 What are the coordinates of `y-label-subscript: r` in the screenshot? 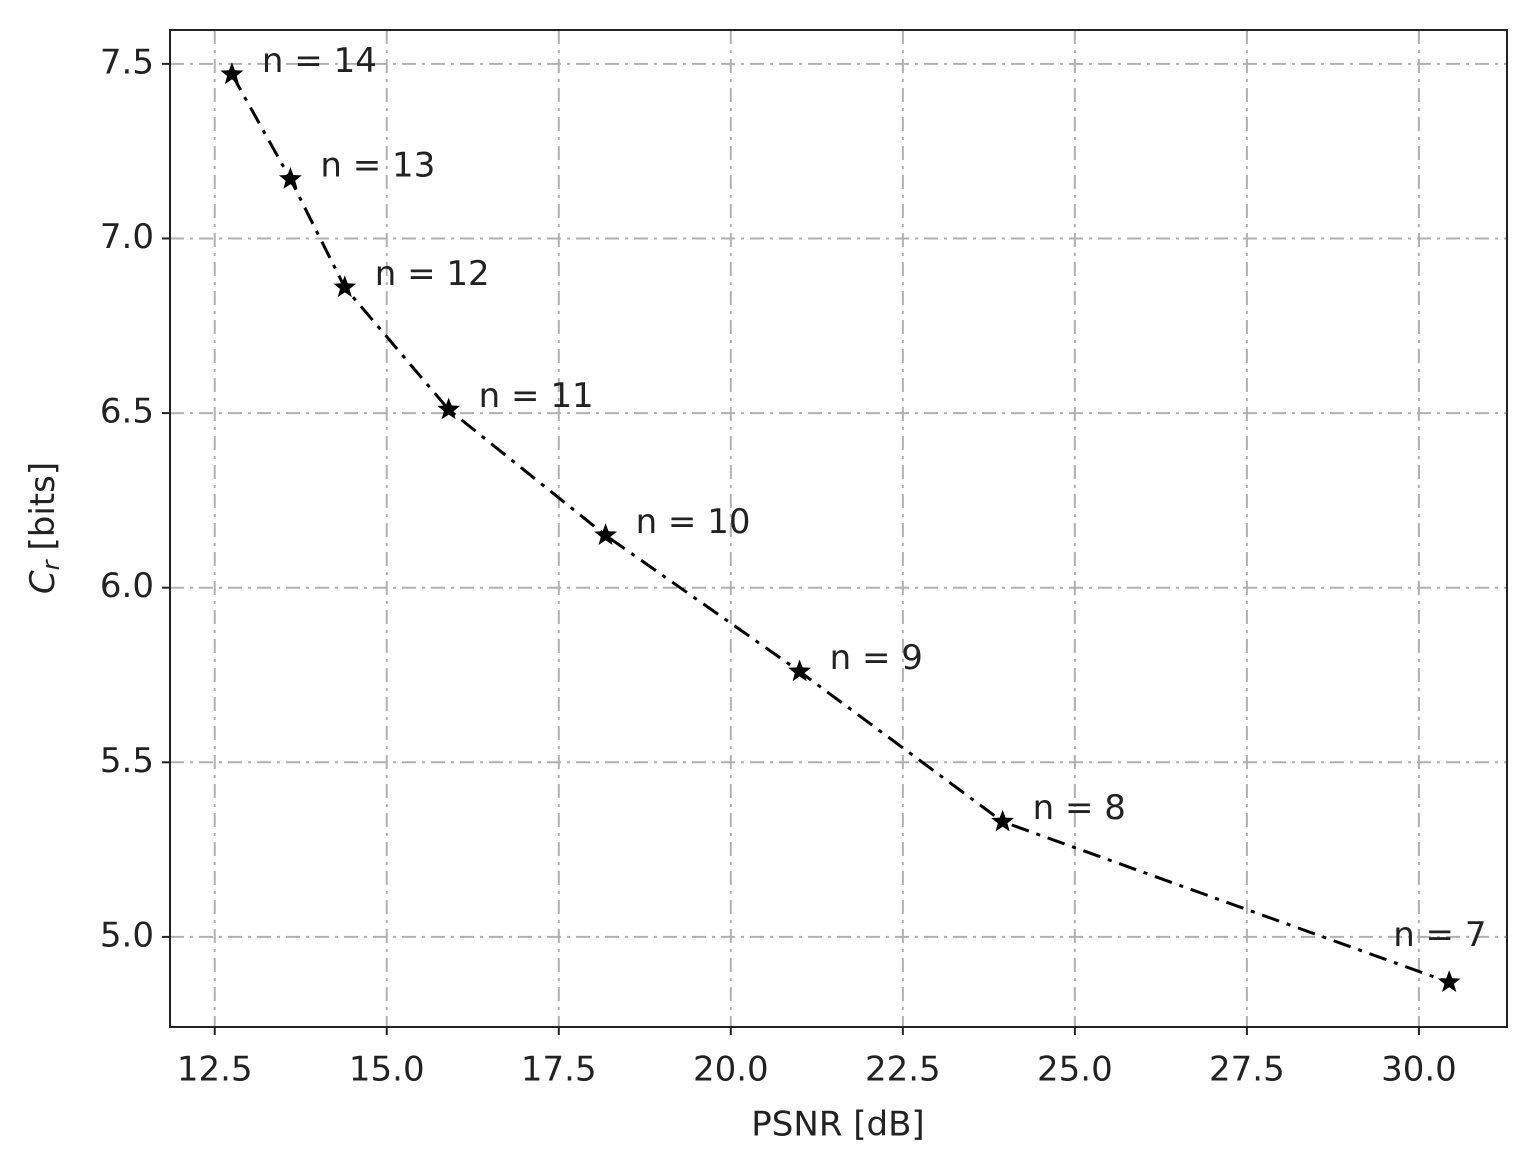 It's located at (51, 564).